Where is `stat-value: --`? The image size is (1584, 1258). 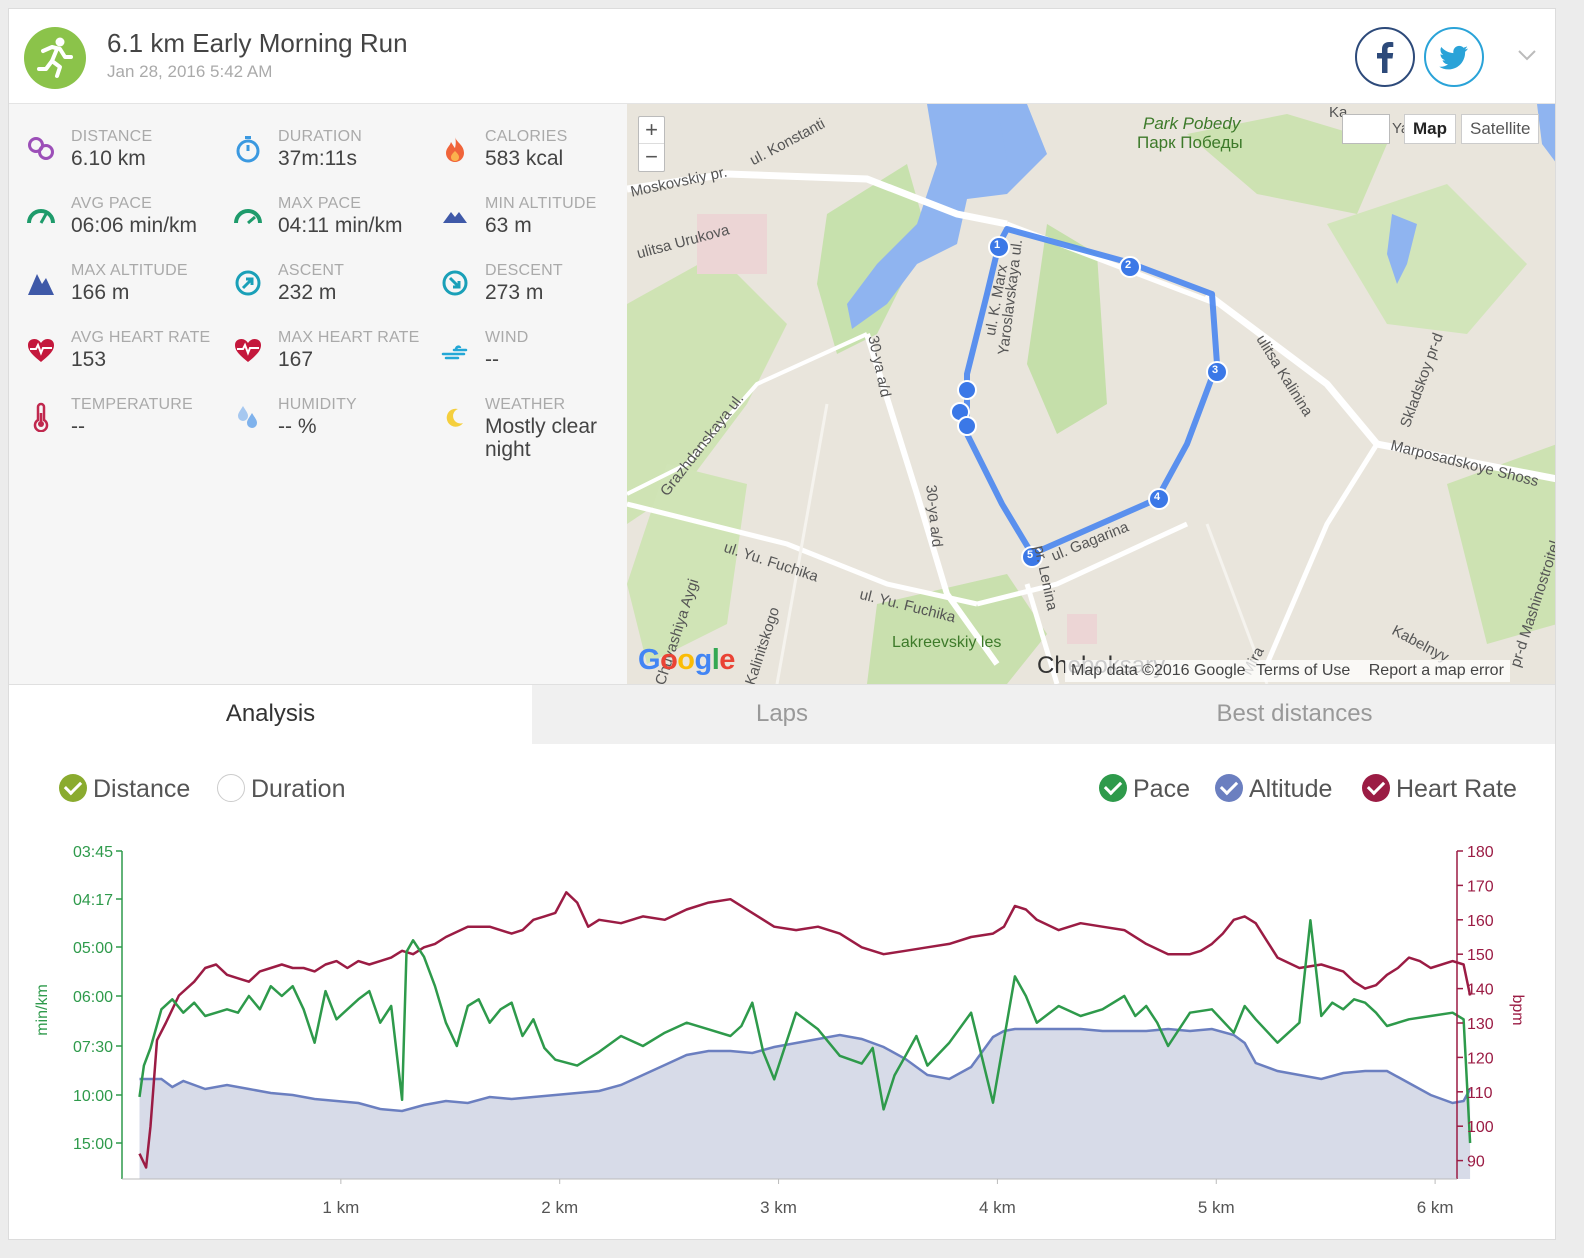
stat-value: -- is located at coordinates (78, 426).